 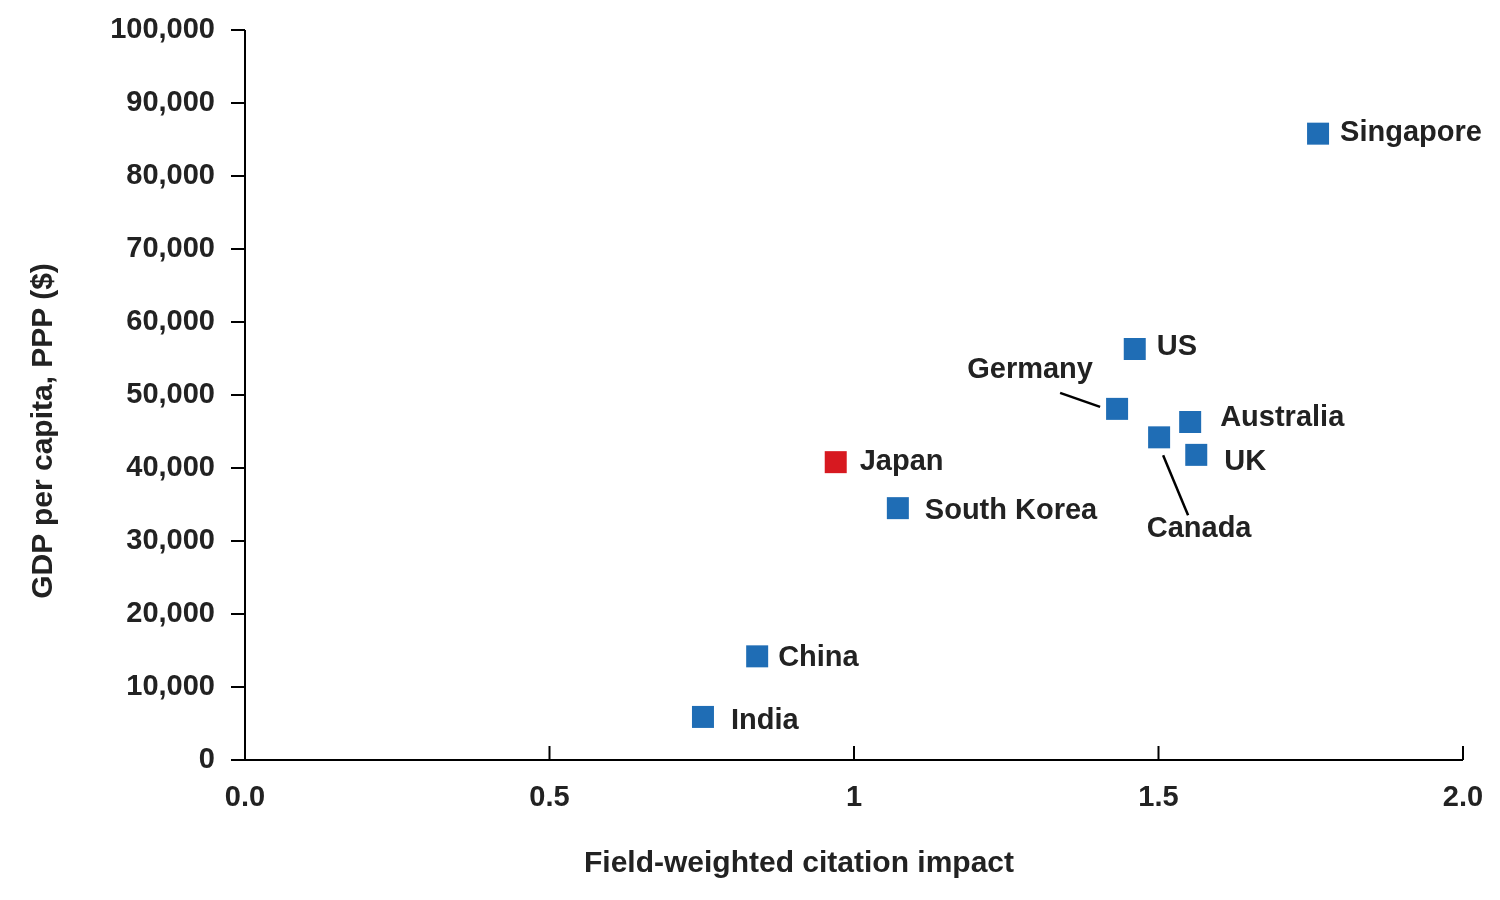 I want to click on y-tick-label: 40,000, so click(x=170, y=465).